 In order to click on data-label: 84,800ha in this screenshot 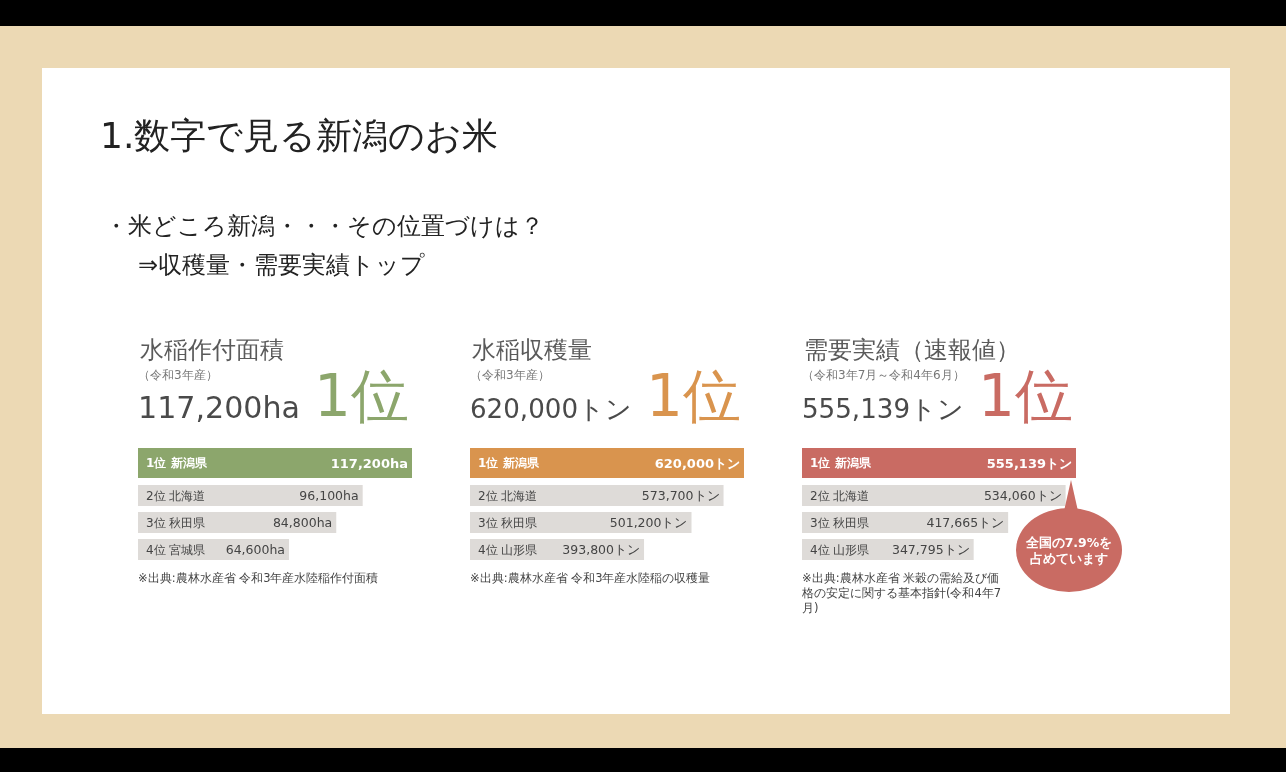, I will do `click(302, 522)`.